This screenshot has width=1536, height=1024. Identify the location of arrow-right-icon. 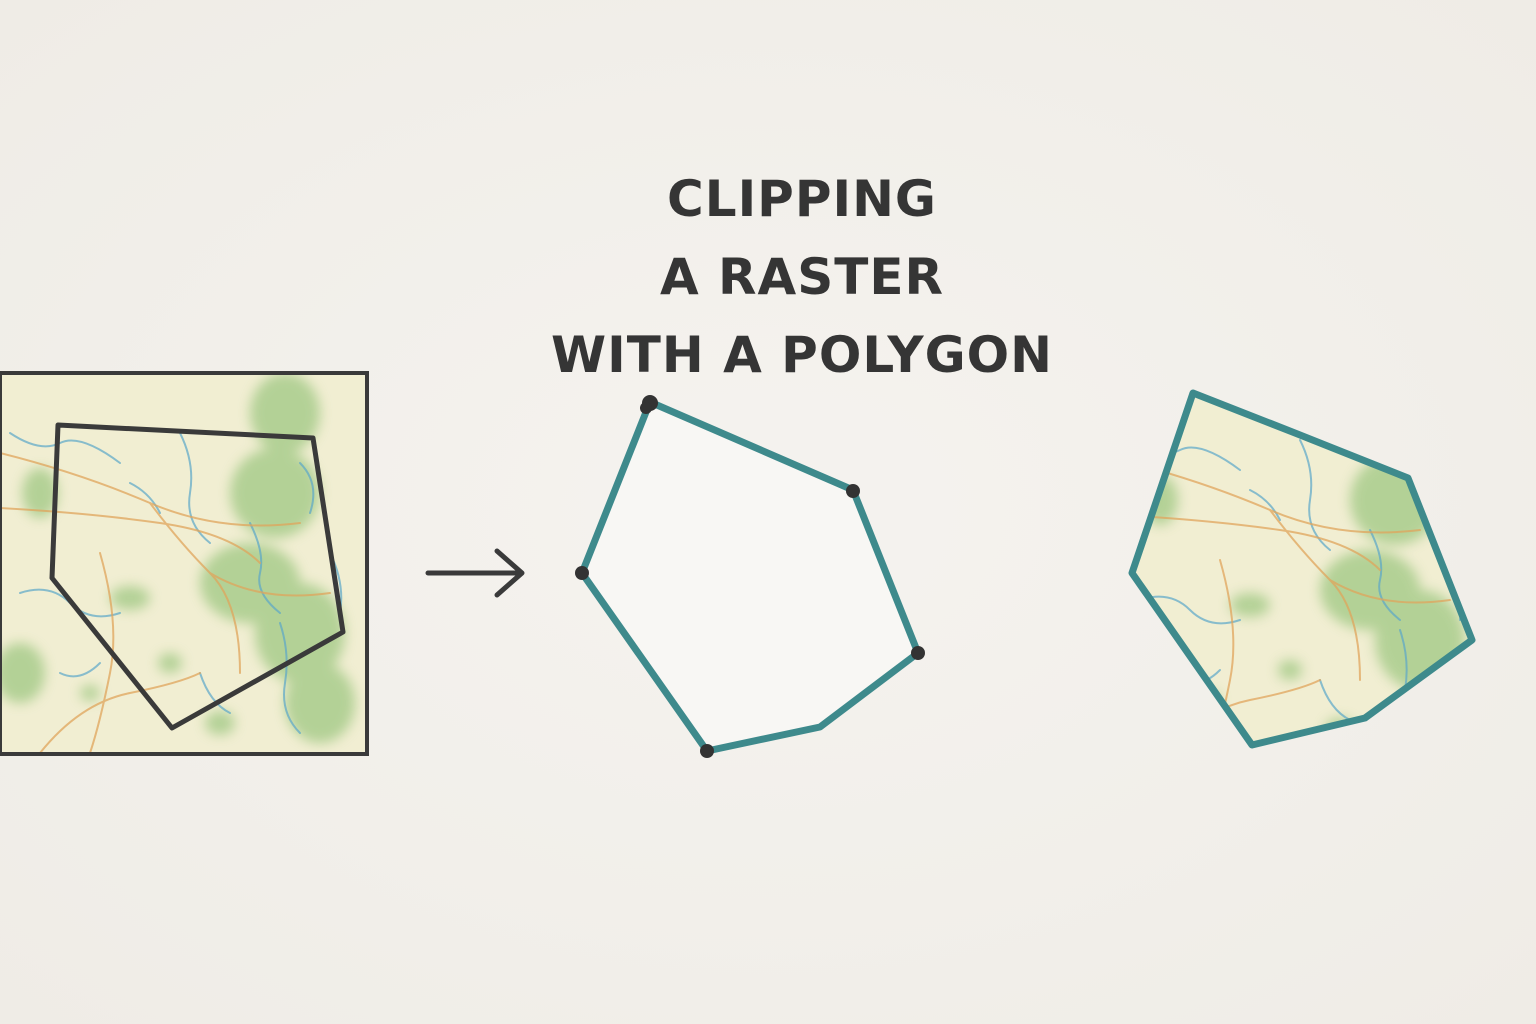
(475, 573).